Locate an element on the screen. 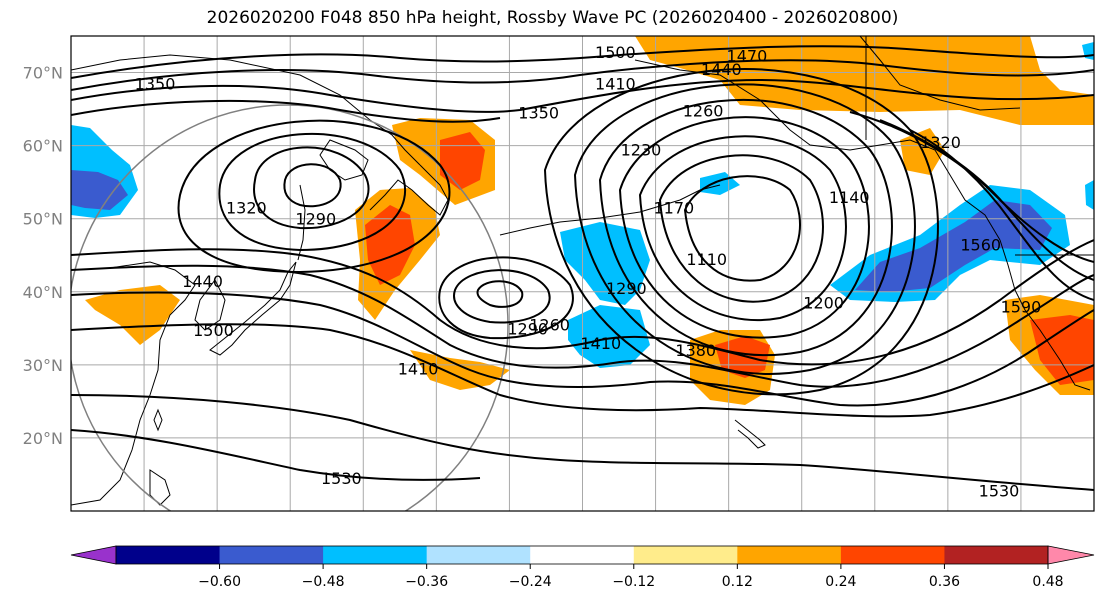  contour-label-6: 1260 is located at coordinates (703, 111).